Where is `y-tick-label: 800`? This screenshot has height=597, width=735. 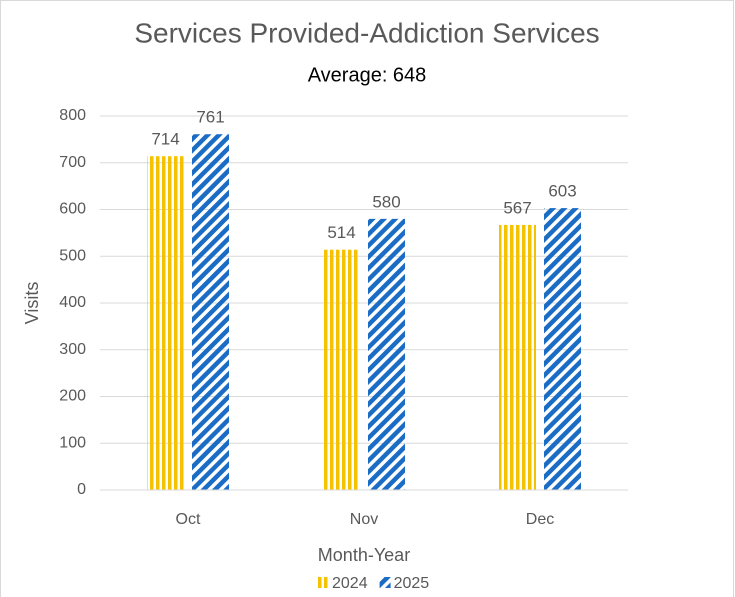 y-tick-label: 800 is located at coordinates (72, 115).